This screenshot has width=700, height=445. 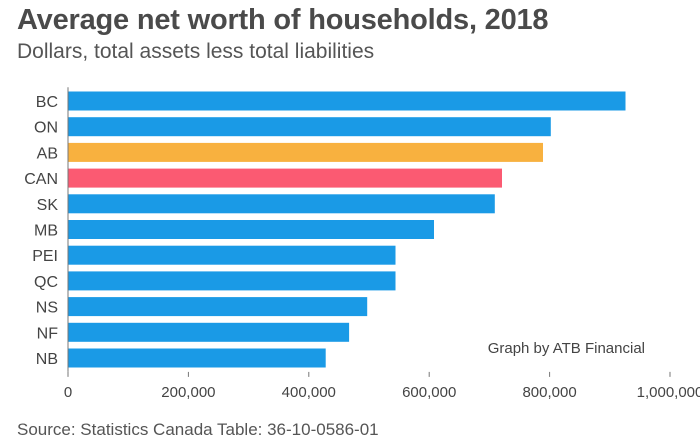 What do you see at coordinates (309, 392) in the screenshot?
I see `x-tick-label: 400,000` at bounding box center [309, 392].